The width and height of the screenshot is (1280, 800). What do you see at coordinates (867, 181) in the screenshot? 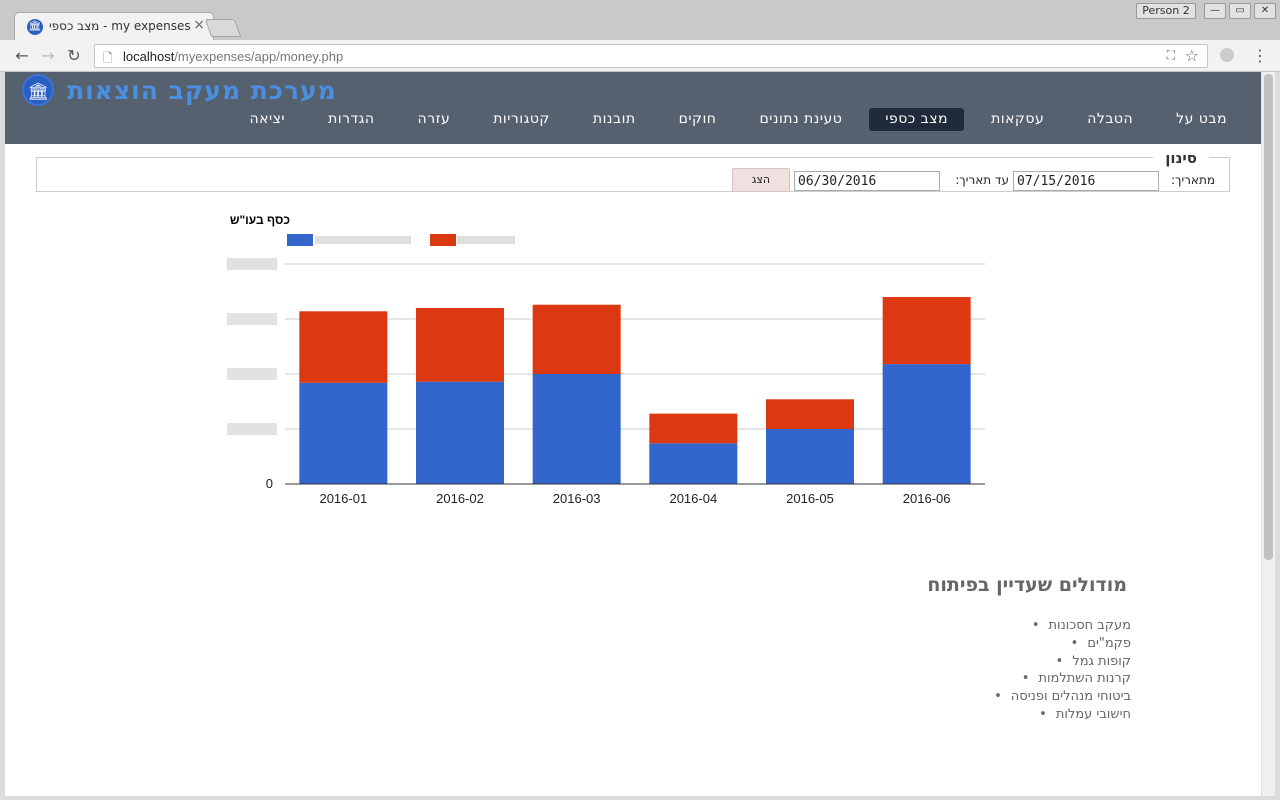
I see `to-date-input` at bounding box center [867, 181].